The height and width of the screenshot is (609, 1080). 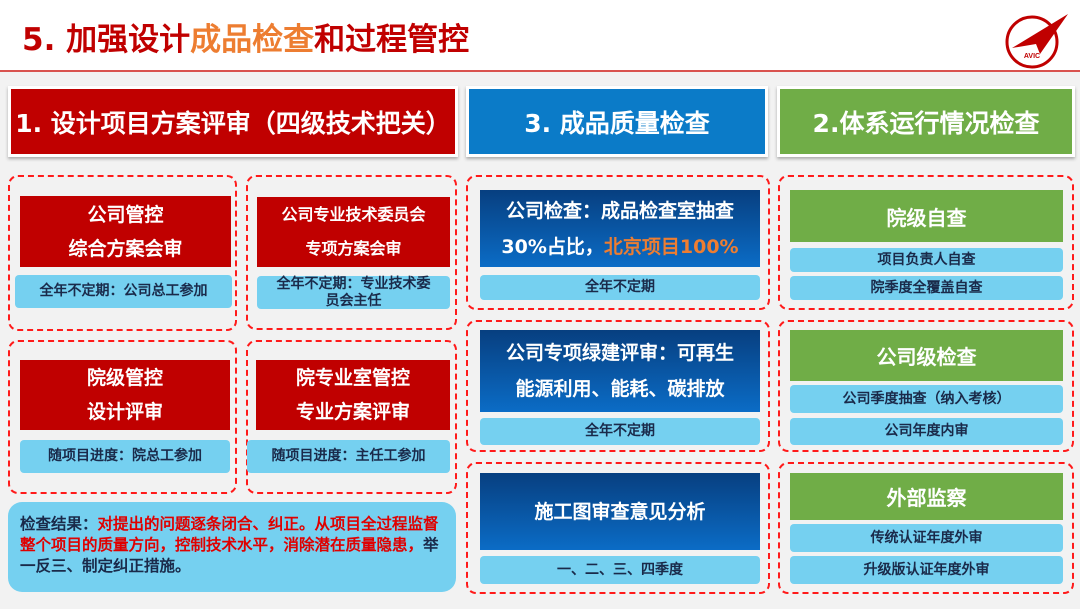 What do you see at coordinates (125, 395) in the screenshot?
I see `review-title: 院级管控 设计评审` at bounding box center [125, 395].